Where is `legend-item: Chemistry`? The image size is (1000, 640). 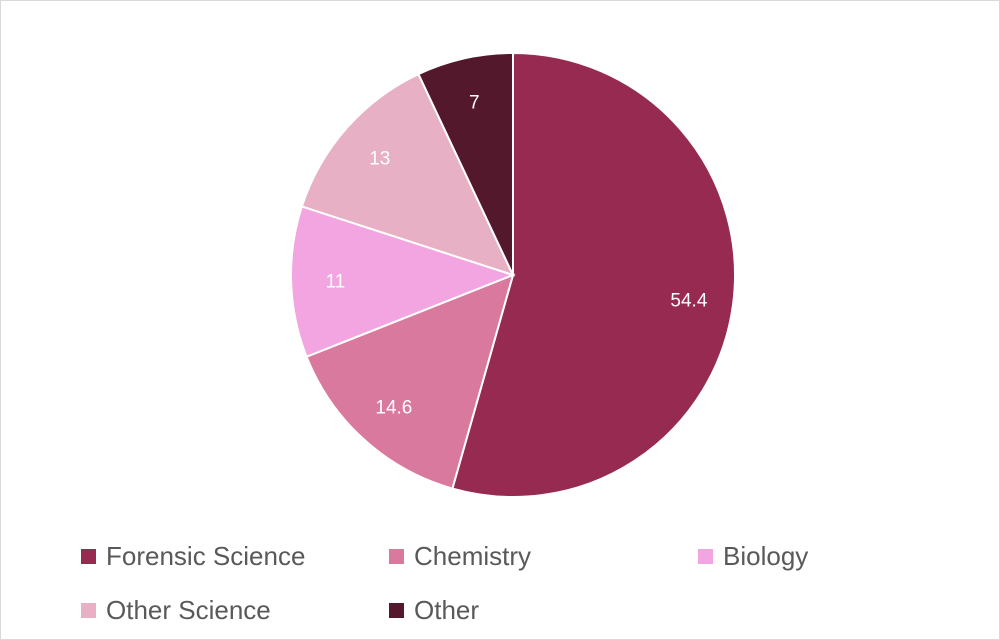 legend-item: Chemistry is located at coordinates (460, 556).